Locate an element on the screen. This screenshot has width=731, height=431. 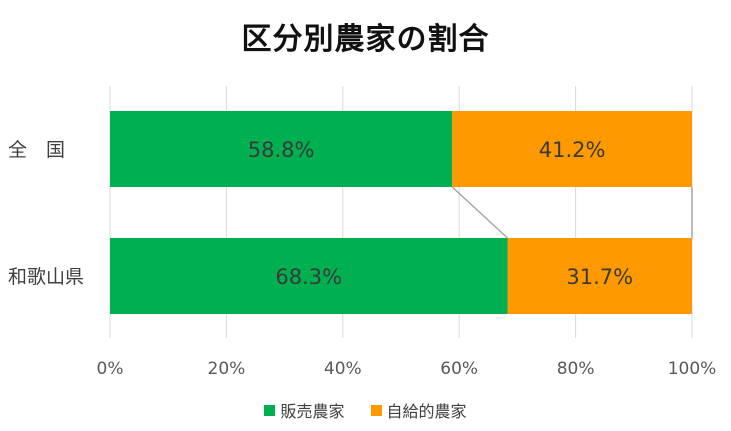
data-label: 68.3% is located at coordinates (308, 277).